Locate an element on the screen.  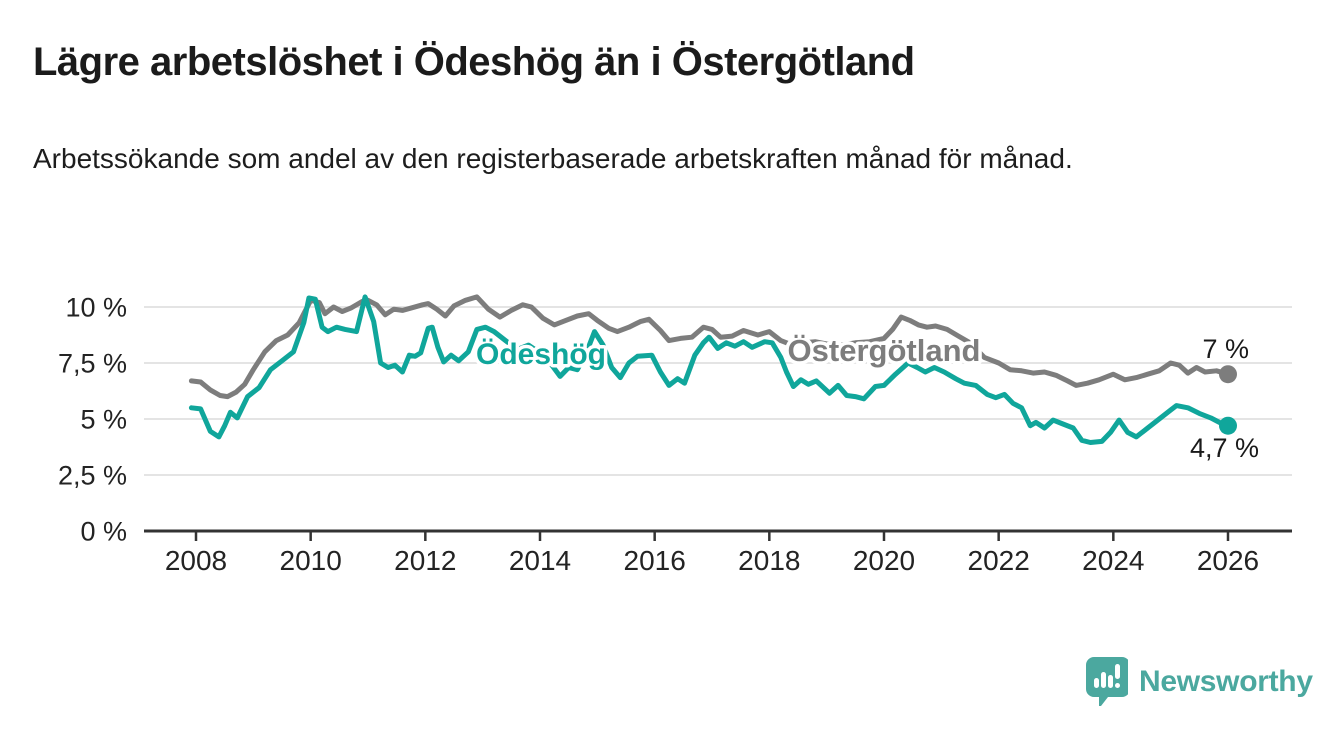
y-tick-label: 5 % is located at coordinates (103, 420).